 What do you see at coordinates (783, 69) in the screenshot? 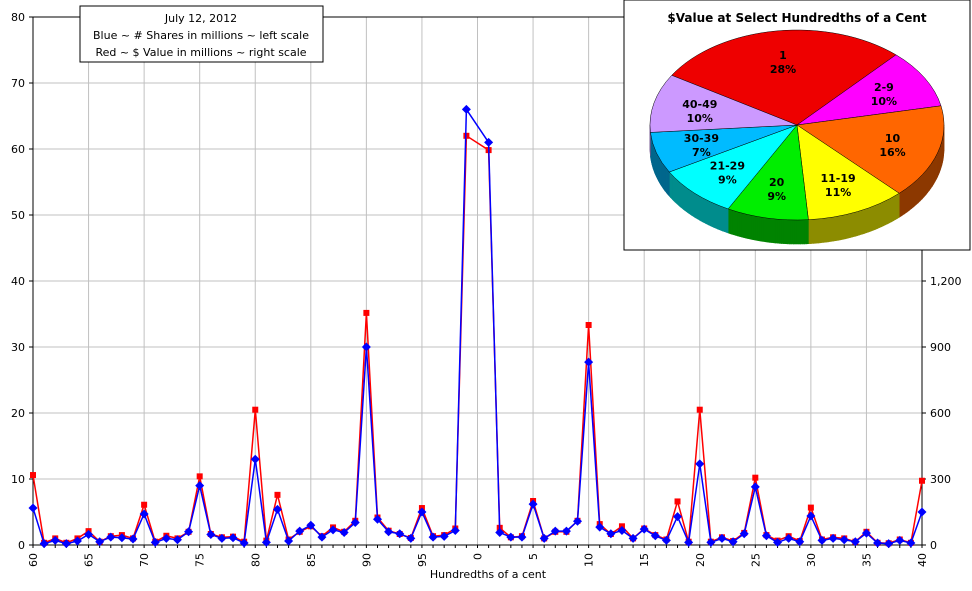
I see `pie-label-pct: 28%` at bounding box center [783, 69].